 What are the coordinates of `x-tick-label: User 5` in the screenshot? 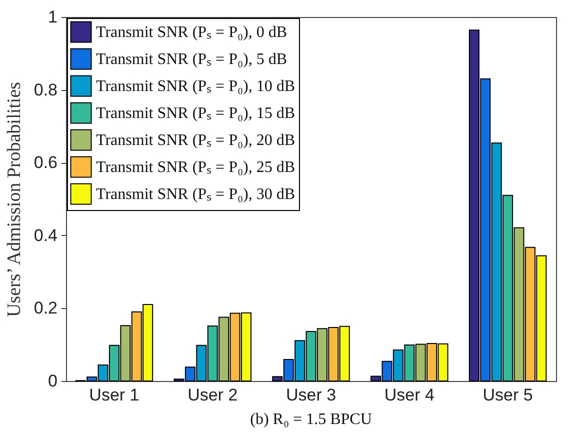 It's located at (507, 395).